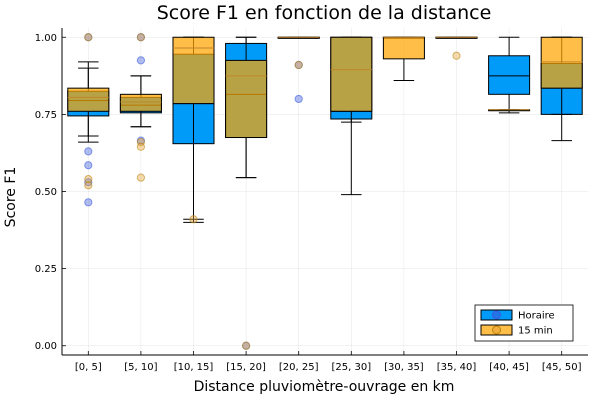  I want to click on x-tick-label: [10, 15], so click(194, 367).